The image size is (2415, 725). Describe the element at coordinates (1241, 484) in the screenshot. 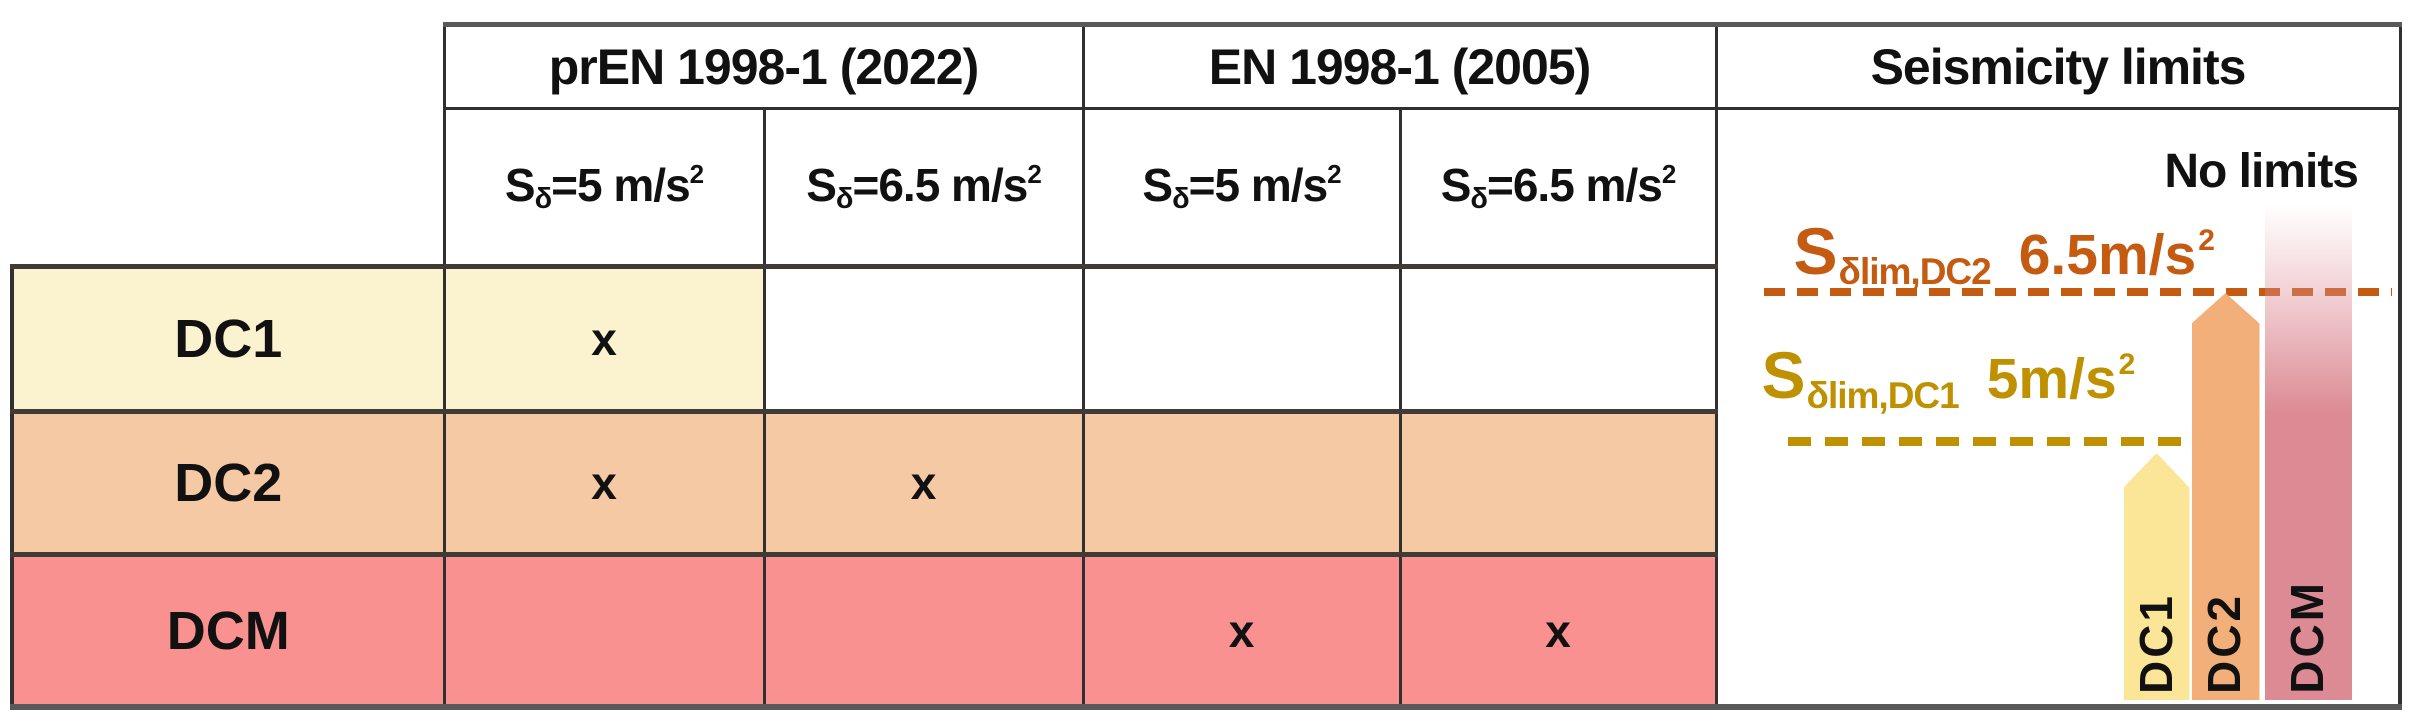

I see `cell-dc2-en-sd5` at that location.